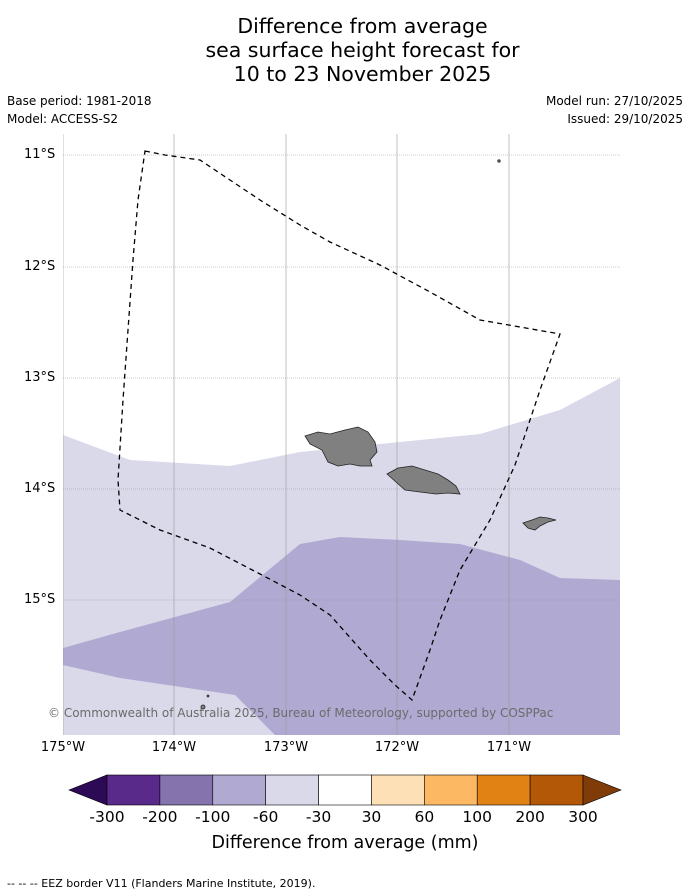 This screenshot has height=896, width=690. I want to click on rose-atoll, so click(499, 161).